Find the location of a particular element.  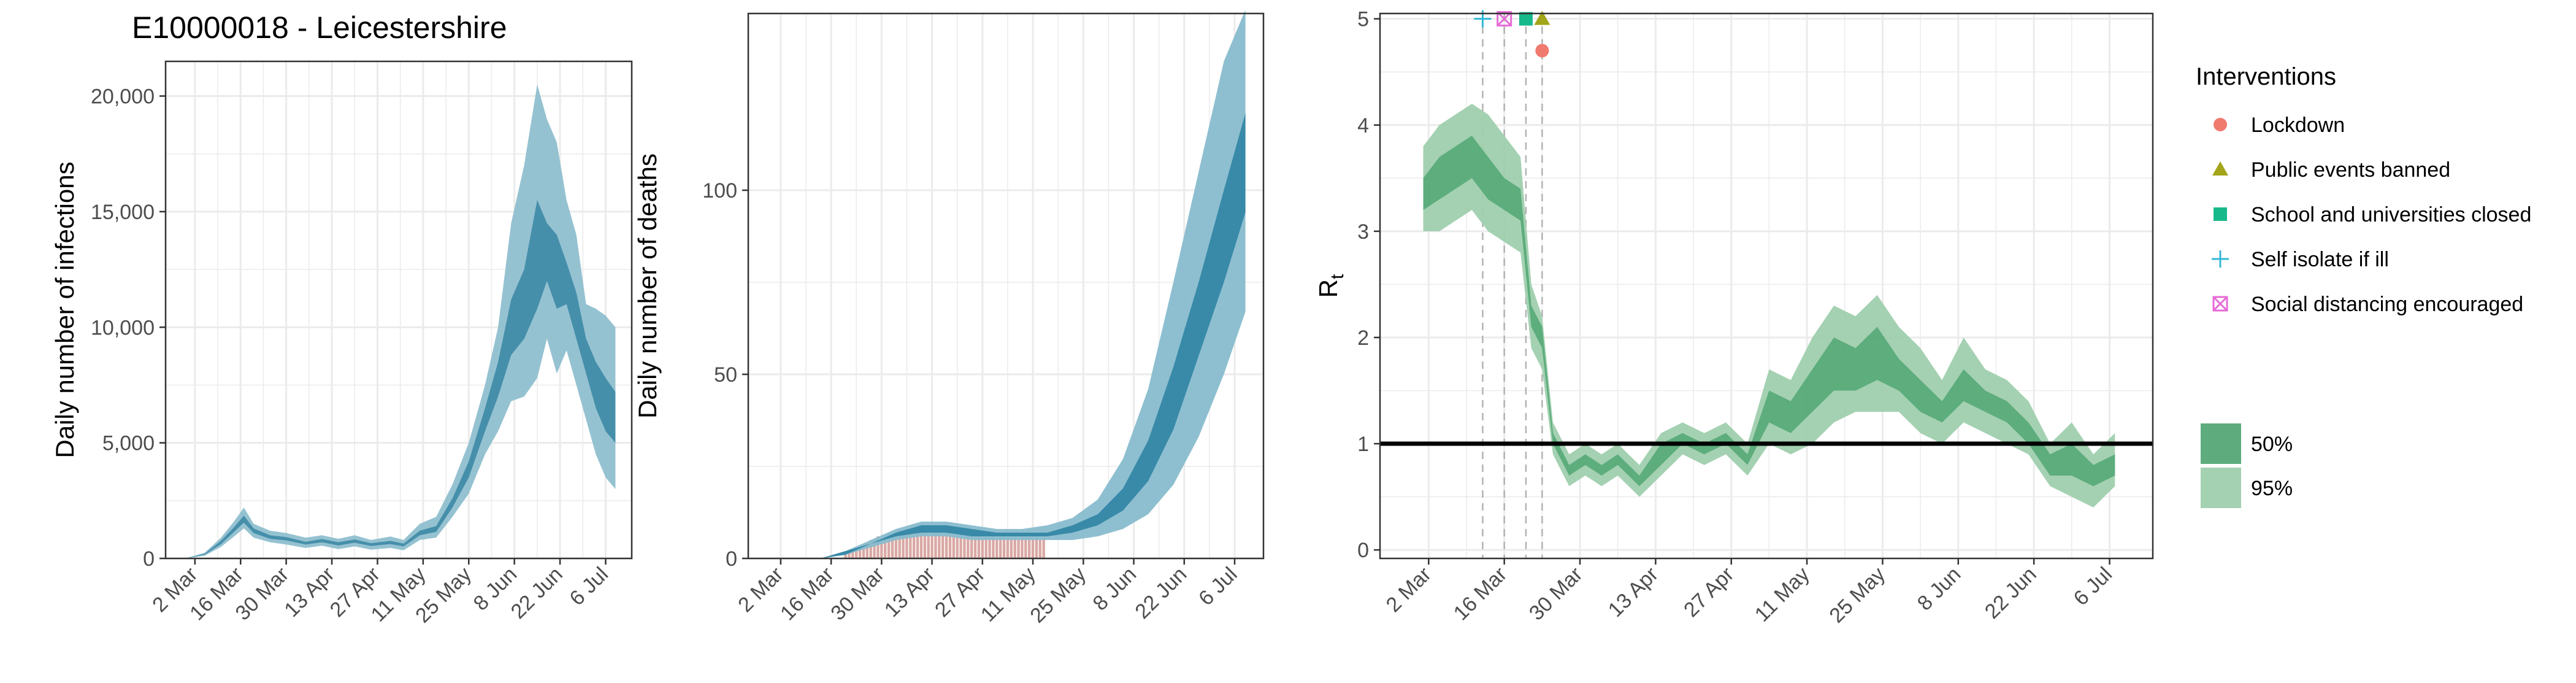

legend-band-label: 95% is located at coordinates (2272, 488).